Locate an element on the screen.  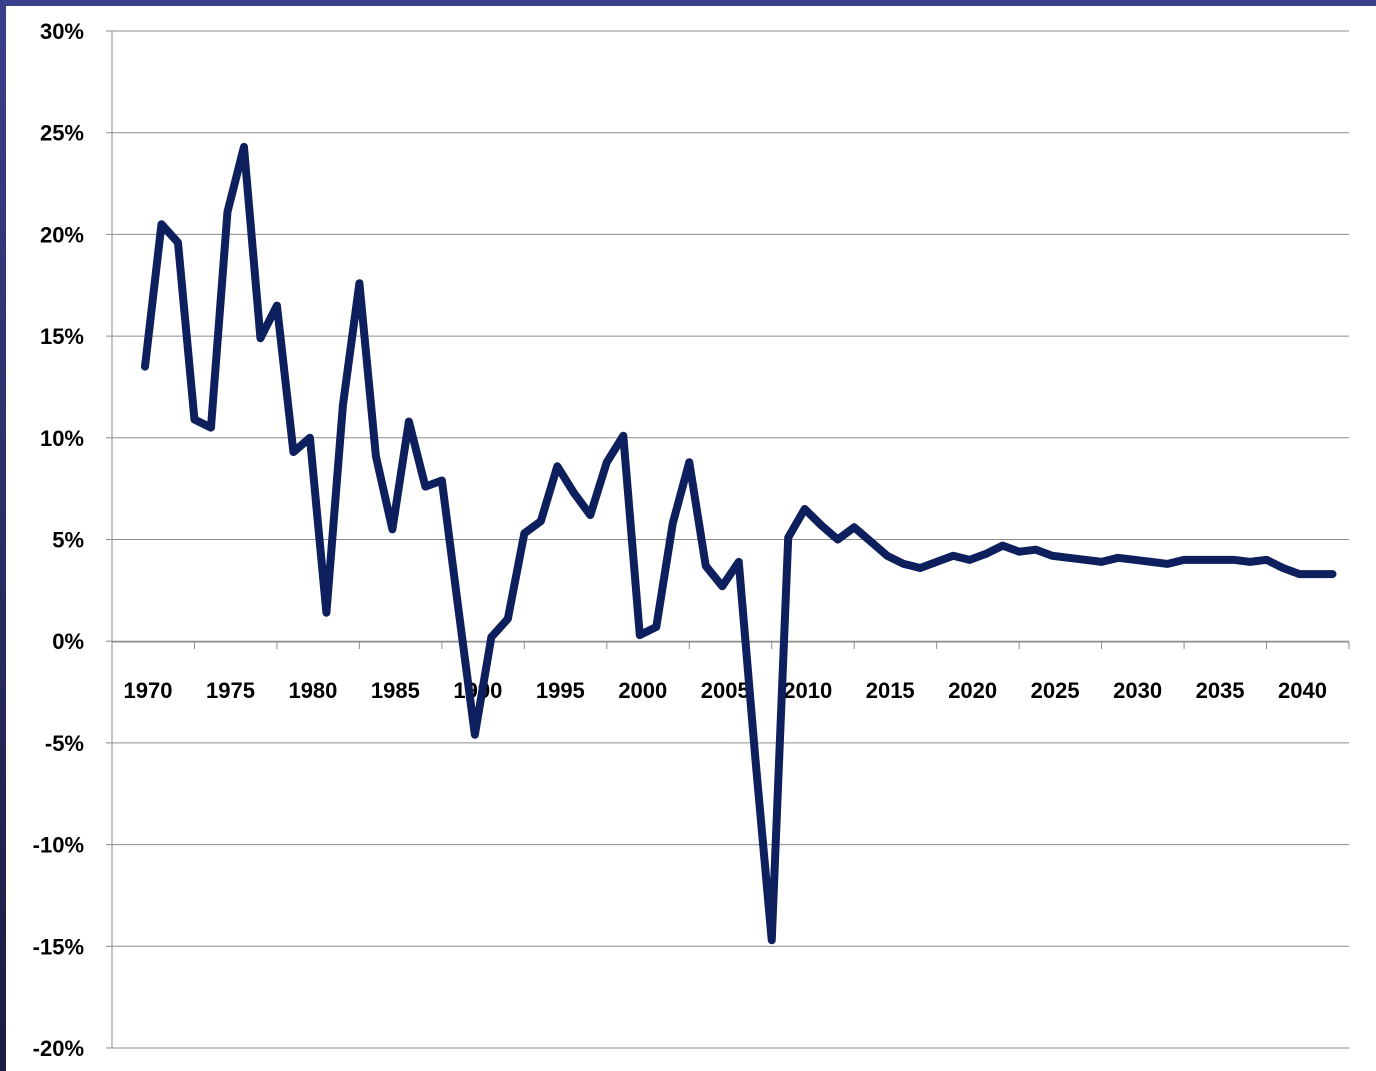
x-tick-label: 2025 is located at coordinates (1055, 690).